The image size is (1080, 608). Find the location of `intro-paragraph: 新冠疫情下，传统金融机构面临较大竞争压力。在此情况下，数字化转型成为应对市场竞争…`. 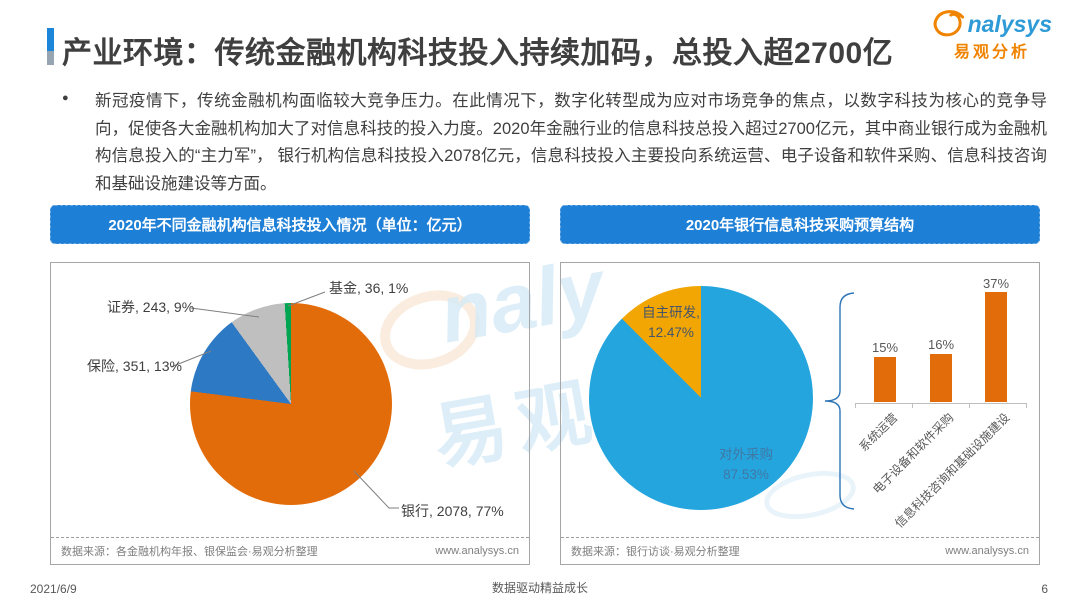

intro-paragraph: 新冠疫情下，传统金融机构面临较大竞争压力。在此情况下，数字化转型成为应对市场竞争… is located at coordinates (571, 142).